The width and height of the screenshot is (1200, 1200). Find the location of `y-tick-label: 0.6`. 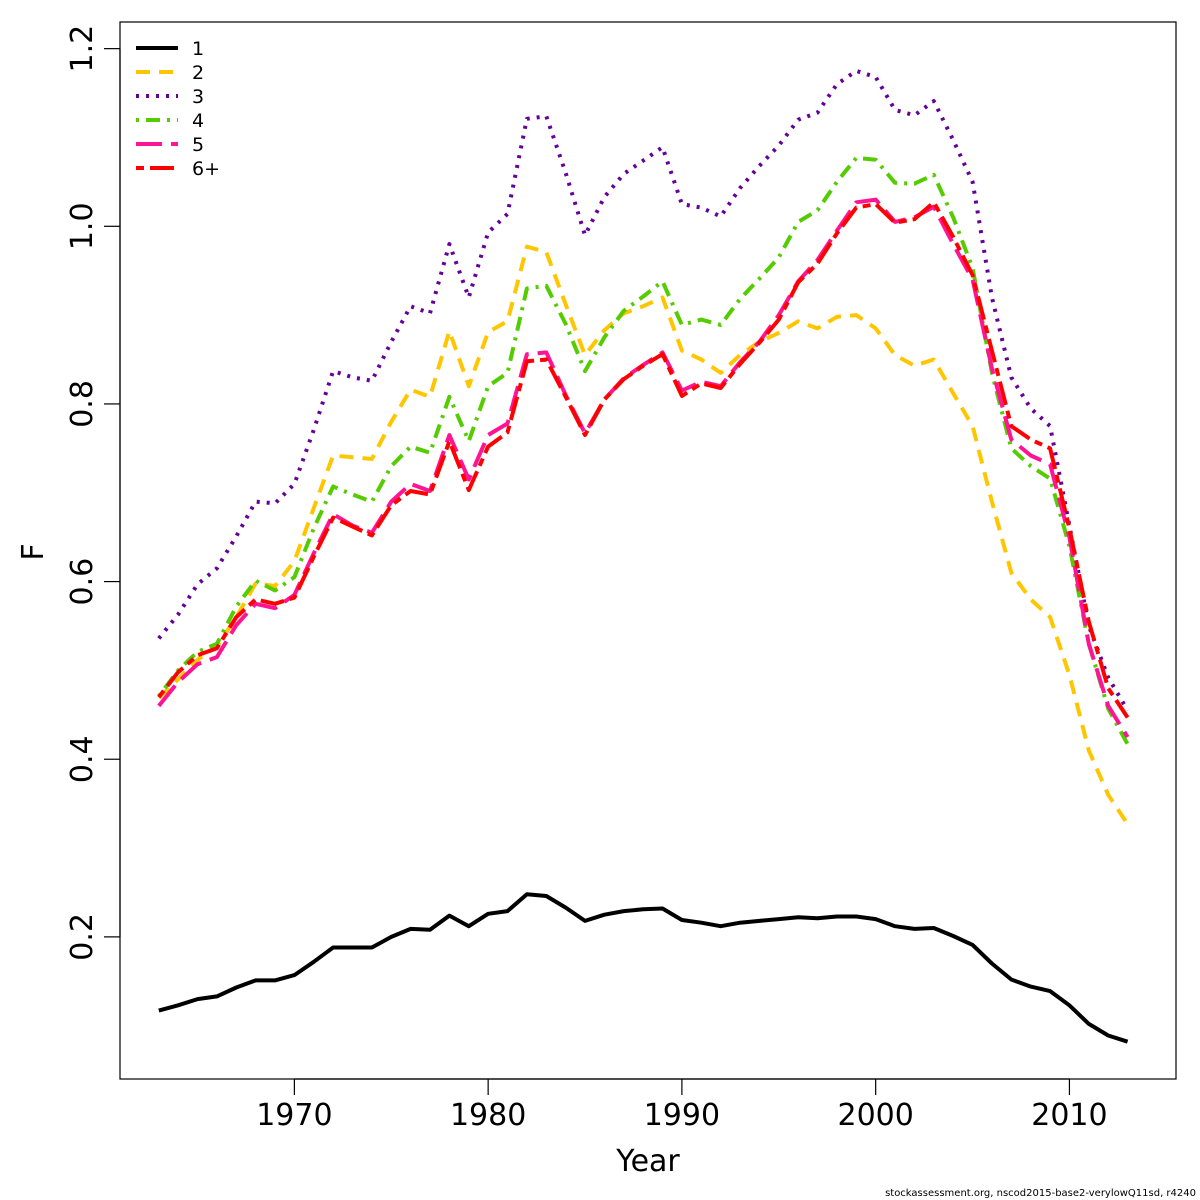

y-tick-label: 0.6 is located at coordinates (82, 582).